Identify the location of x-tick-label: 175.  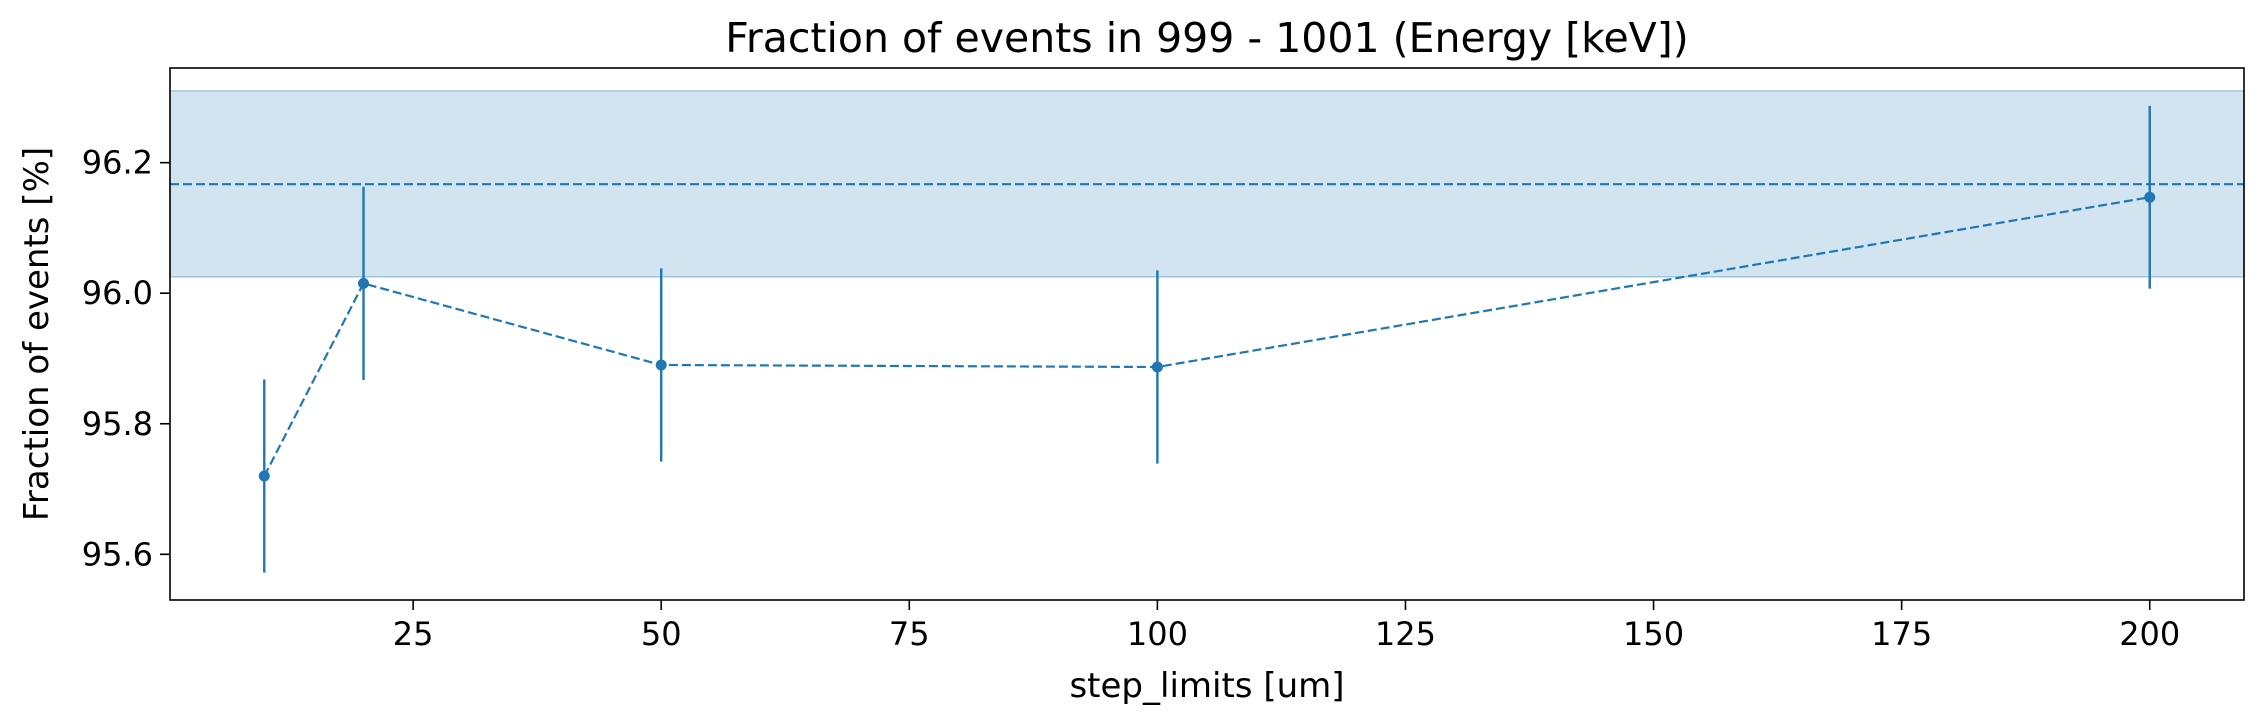
(1901, 634).